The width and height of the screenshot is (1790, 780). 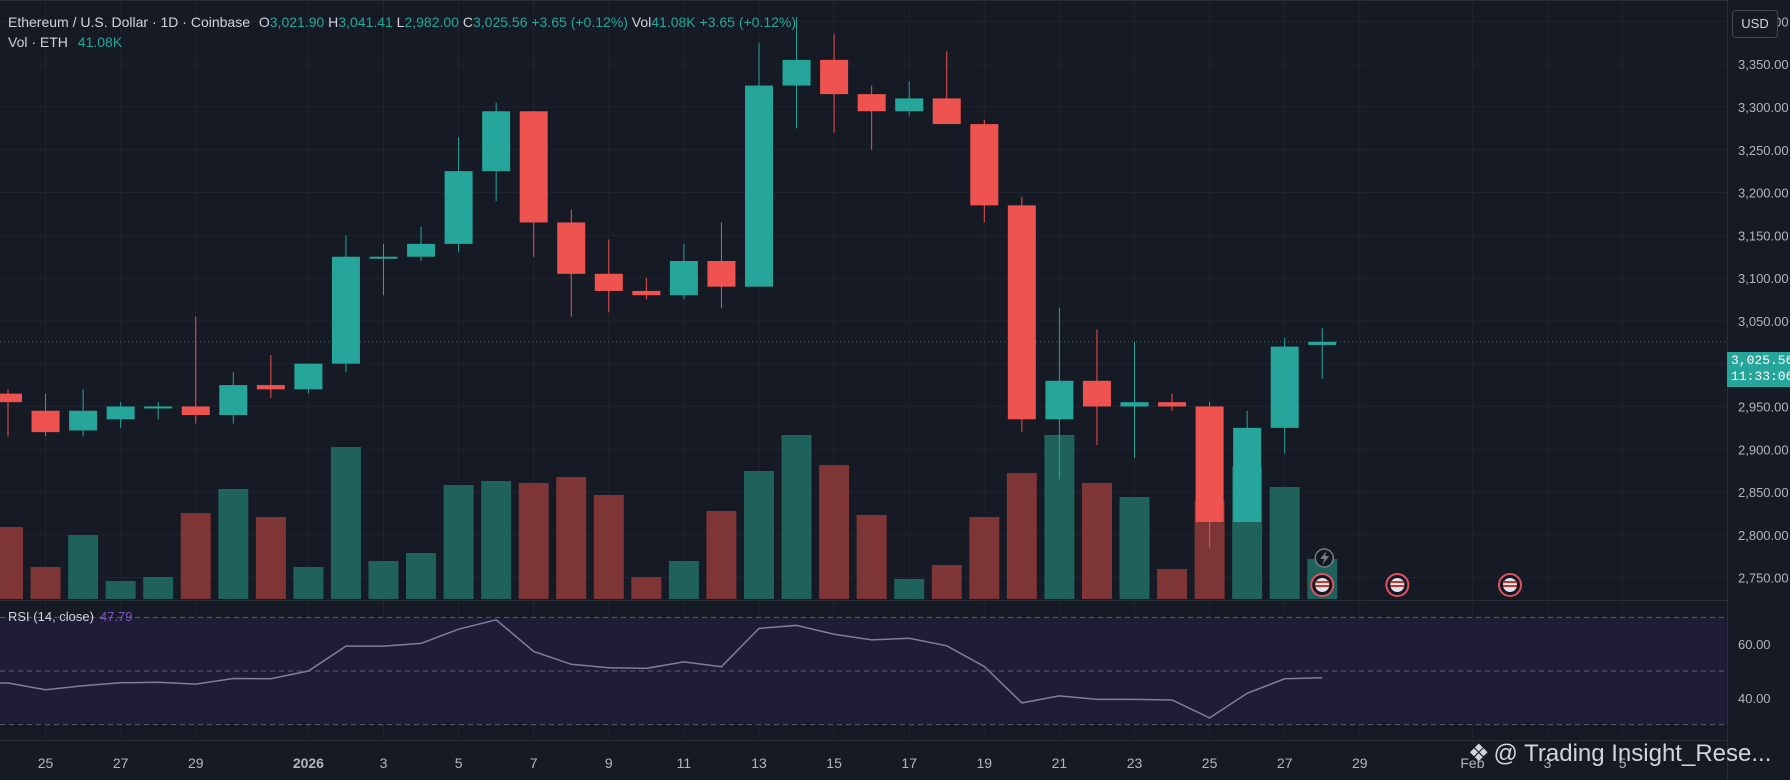 What do you see at coordinates (100, 42) in the screenshot?
I see `volume-indicator-value: 41.08K` at bounding box center [100, 42].